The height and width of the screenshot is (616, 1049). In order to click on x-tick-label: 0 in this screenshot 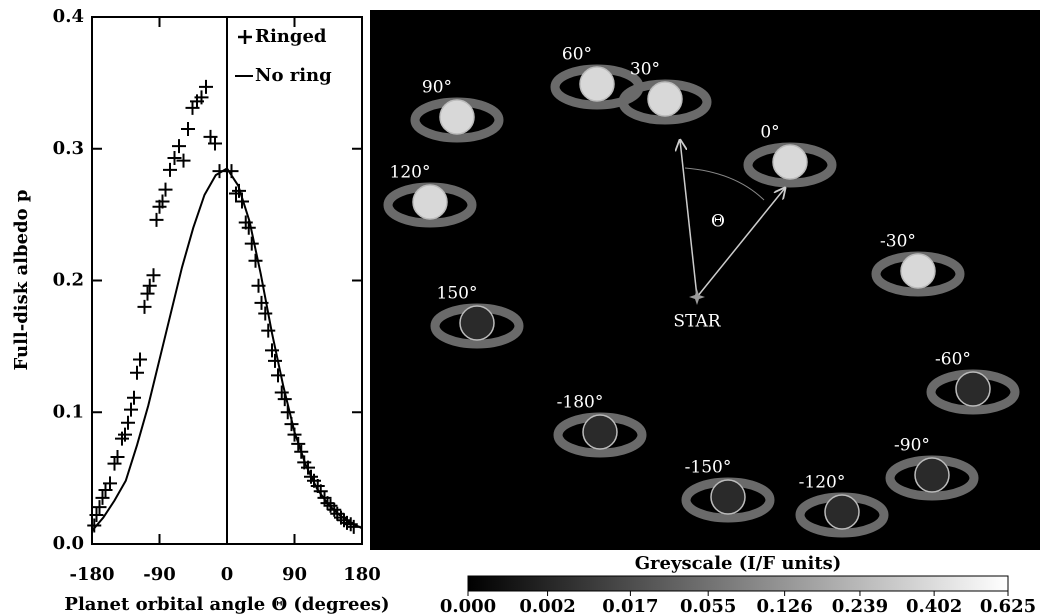, I will do `click(227, 574)`.